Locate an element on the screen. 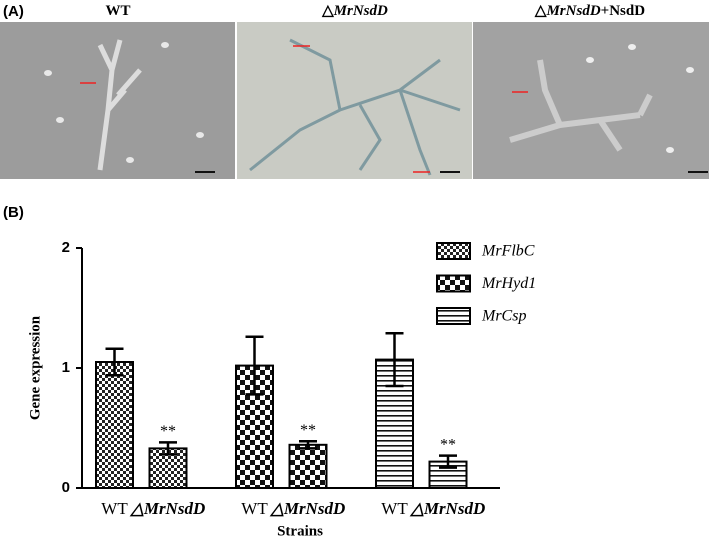 The width and height of the screenshot is (709, 540). legend-label: MrFlbC is located at coordinates (508, 251).